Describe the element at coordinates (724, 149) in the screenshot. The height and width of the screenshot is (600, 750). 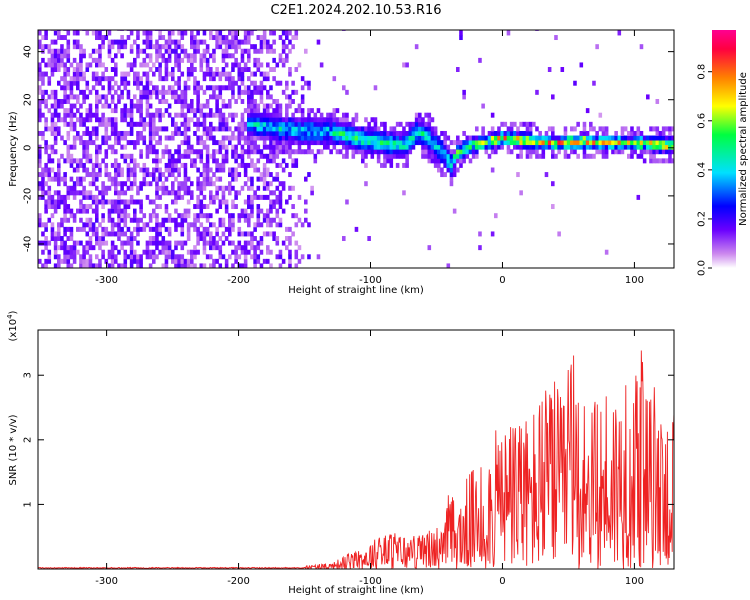
I see `colorbar-gradient` at that location.